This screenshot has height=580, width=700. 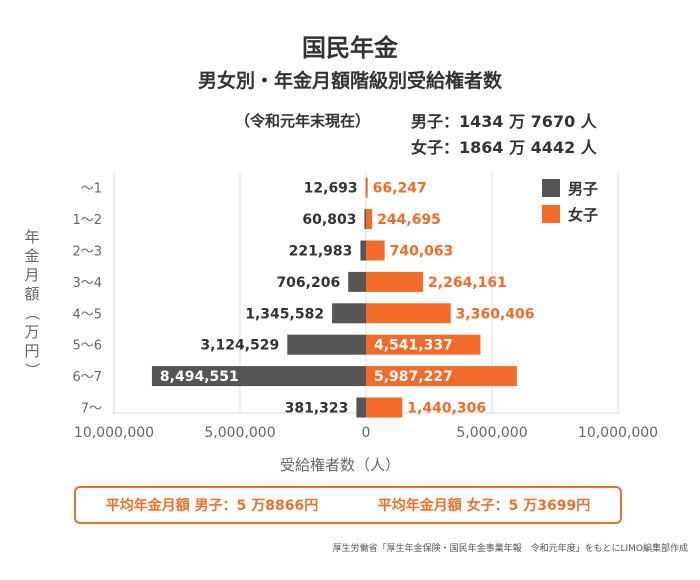 What do you see at coordinates (32, 312) in the screenshot?
I see `y-axis-title-char: （` at bounding box center [32, 312].